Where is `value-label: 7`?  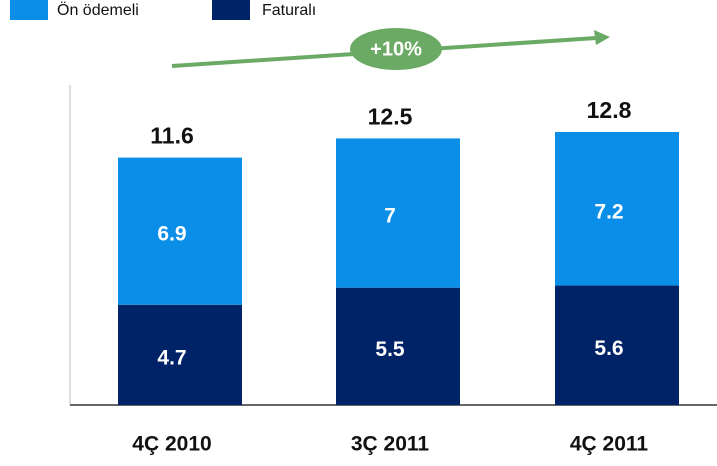
value-label: 7 is located at coordinates (390, 216).